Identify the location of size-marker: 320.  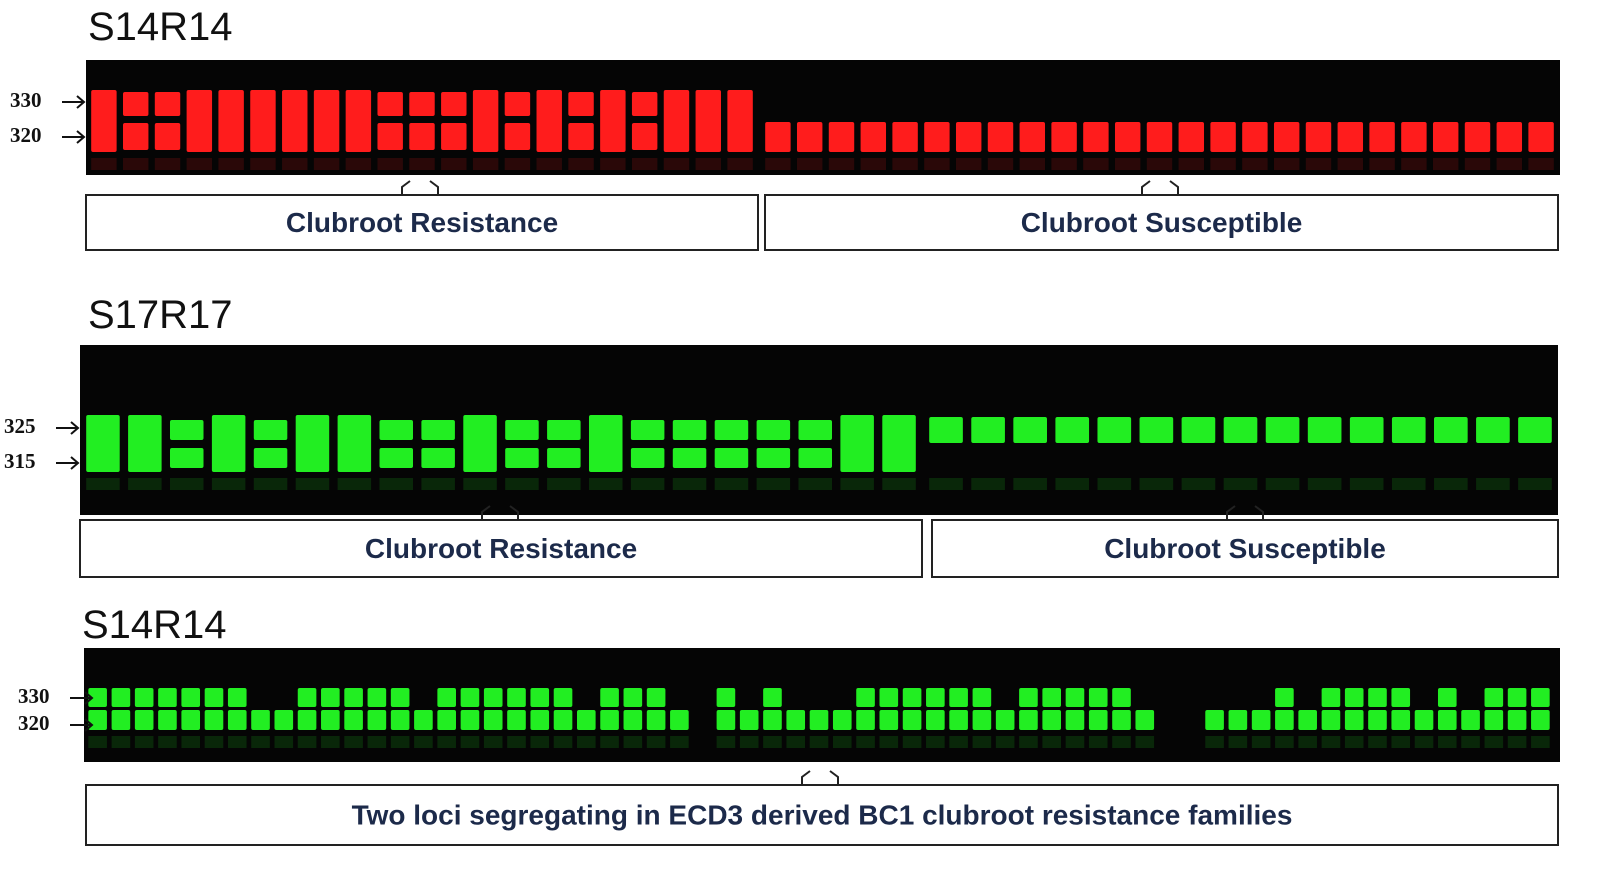
(26, 135).